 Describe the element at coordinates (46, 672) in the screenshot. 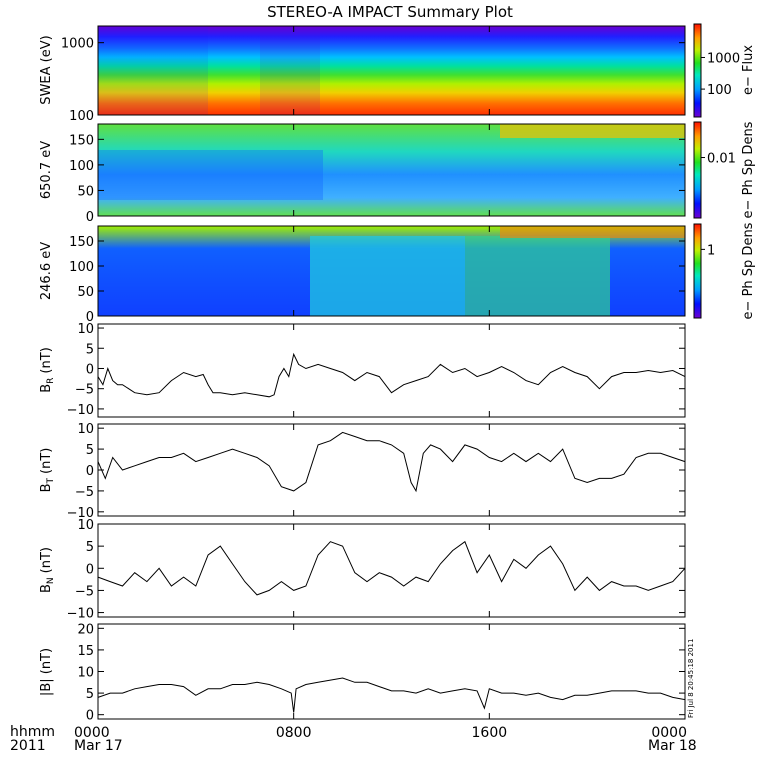

I see `bmag-ylabel: |B| (nT)` at that location.